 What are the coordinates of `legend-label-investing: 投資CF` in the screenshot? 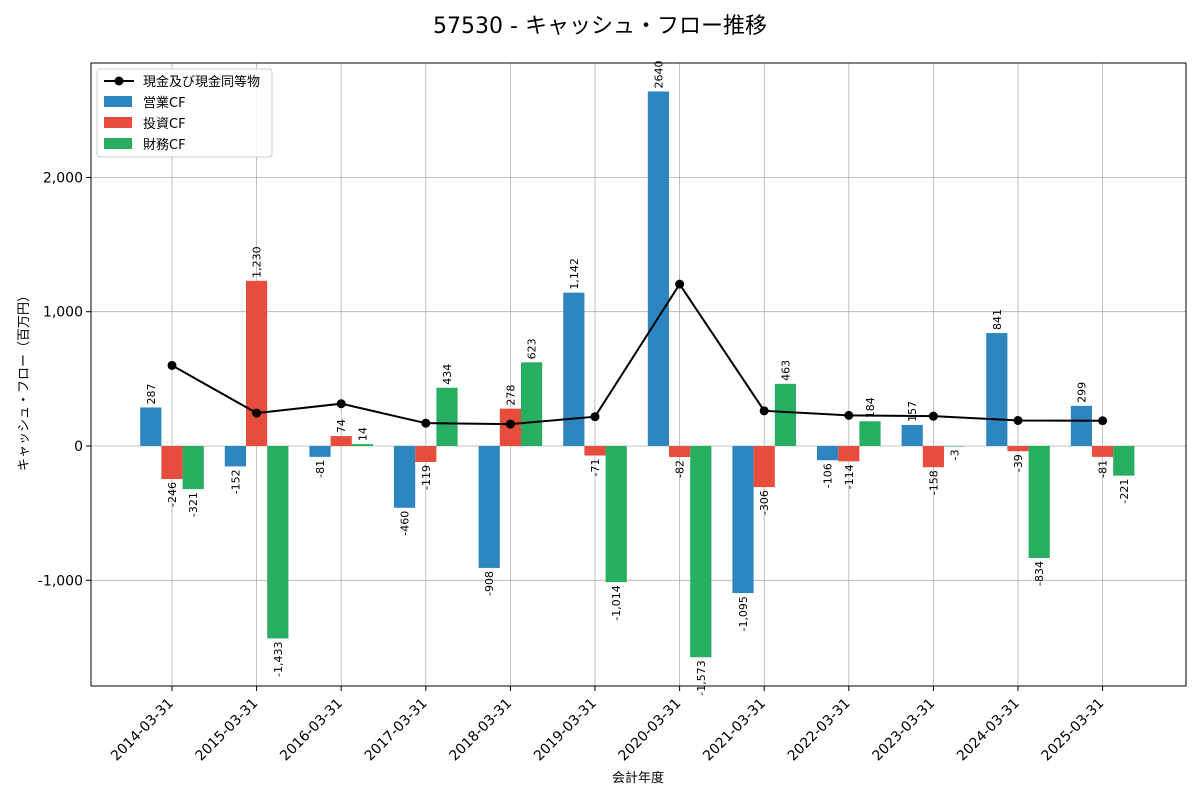 It's located at (164, 124).